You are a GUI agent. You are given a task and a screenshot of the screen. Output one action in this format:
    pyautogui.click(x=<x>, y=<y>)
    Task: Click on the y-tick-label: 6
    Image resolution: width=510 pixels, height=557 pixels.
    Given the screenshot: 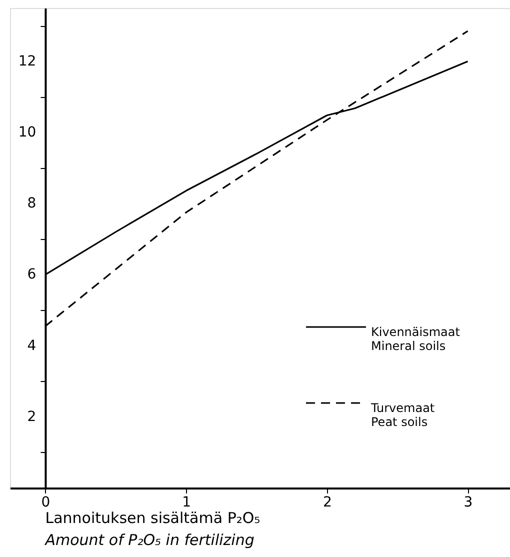 What is the action you would take?
    pyautogui.click(x=31, y=274)
    